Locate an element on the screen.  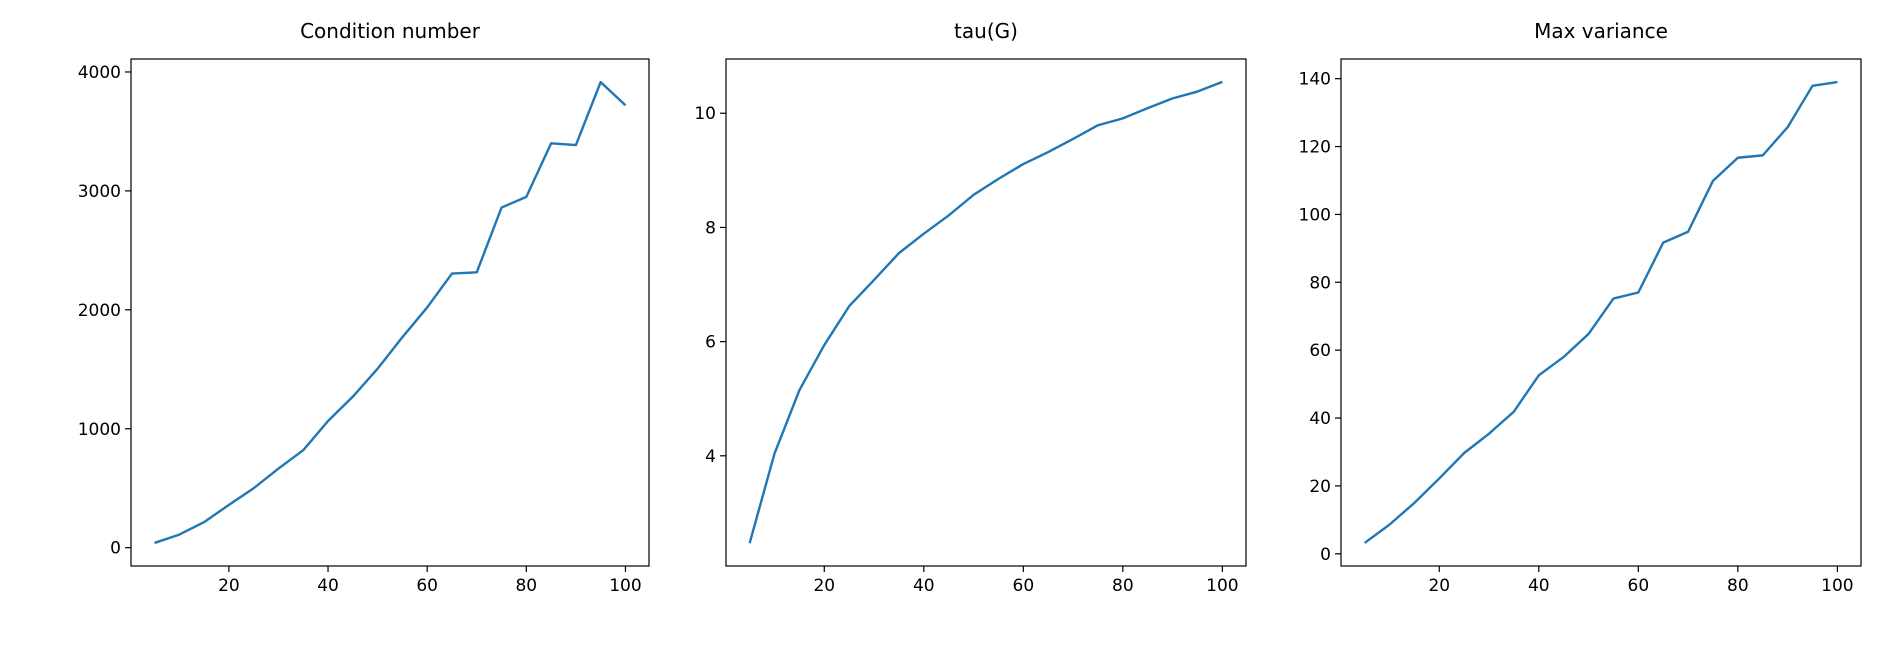
chart-title: tau(G) is located at coordinates (986, 31).